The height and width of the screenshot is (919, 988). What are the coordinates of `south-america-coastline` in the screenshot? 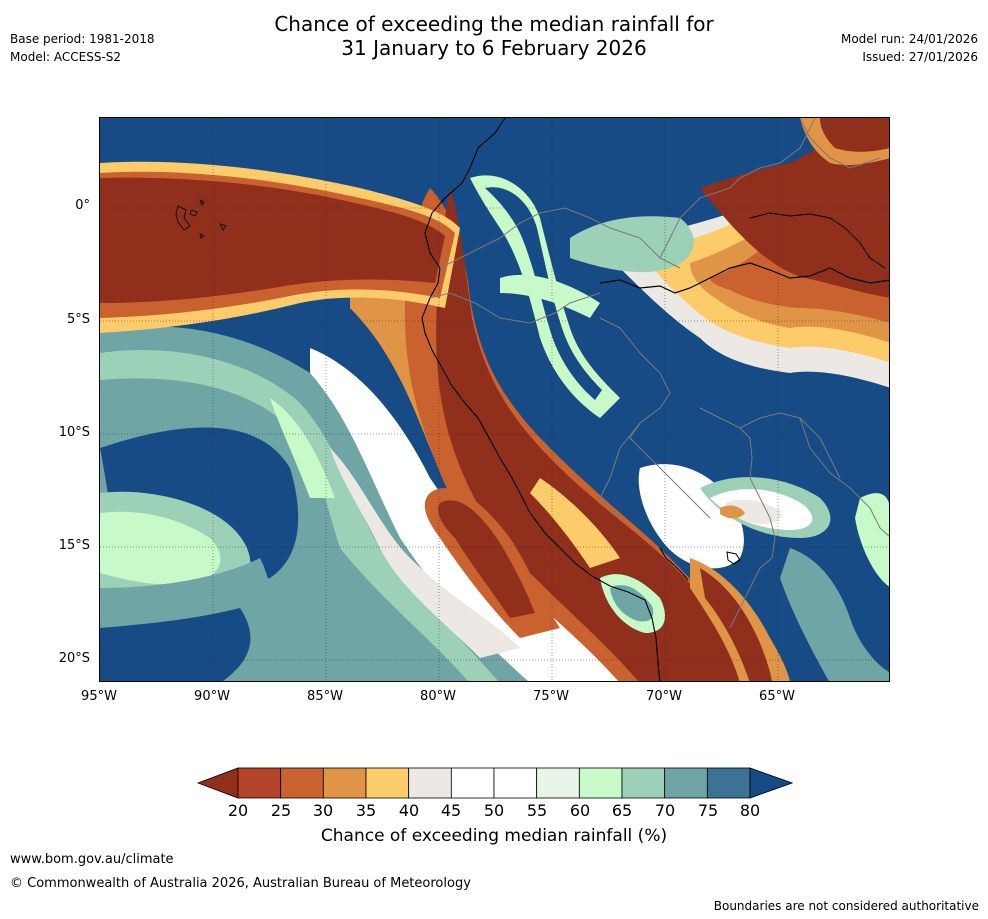 It's located at (541, 399).